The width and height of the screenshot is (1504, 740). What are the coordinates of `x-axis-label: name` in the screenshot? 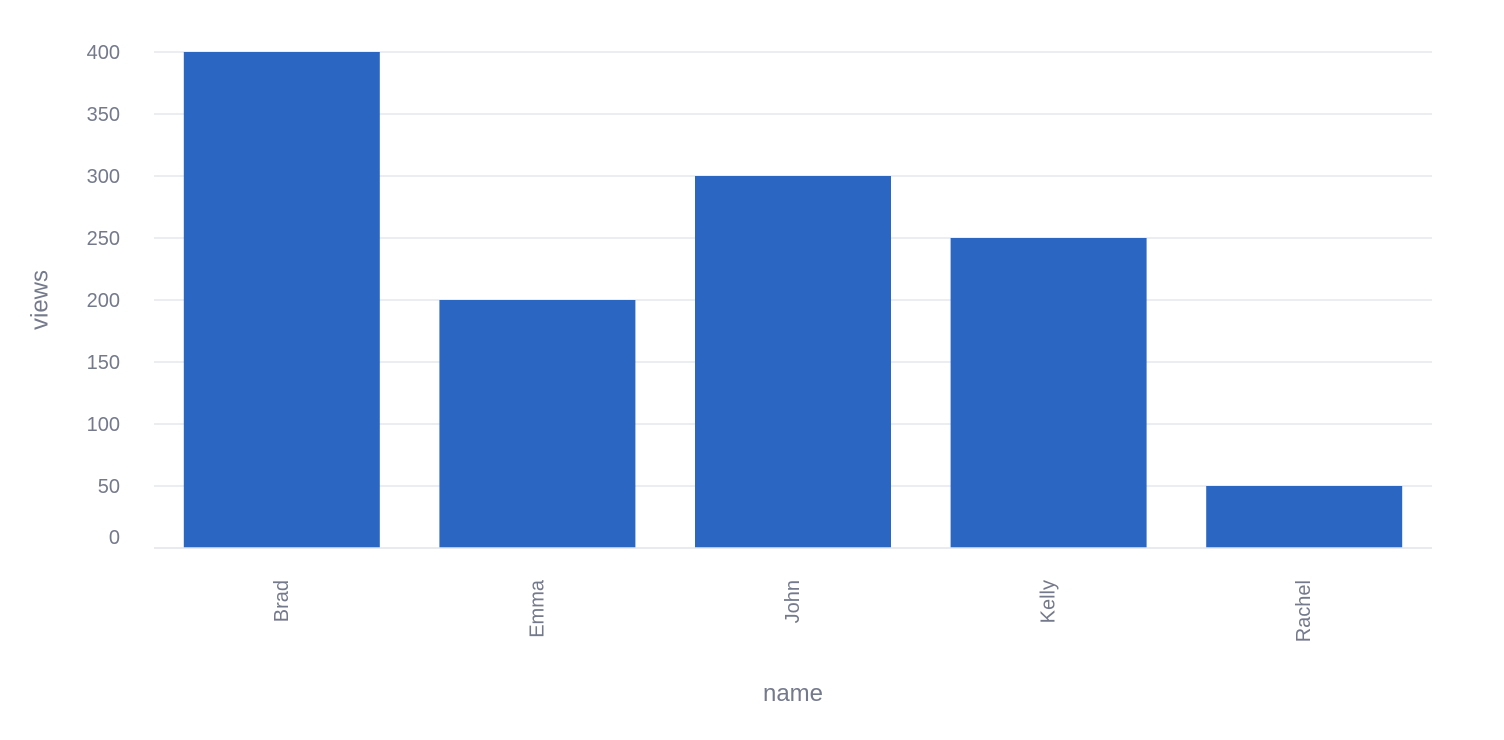 It's located at (793, 693).